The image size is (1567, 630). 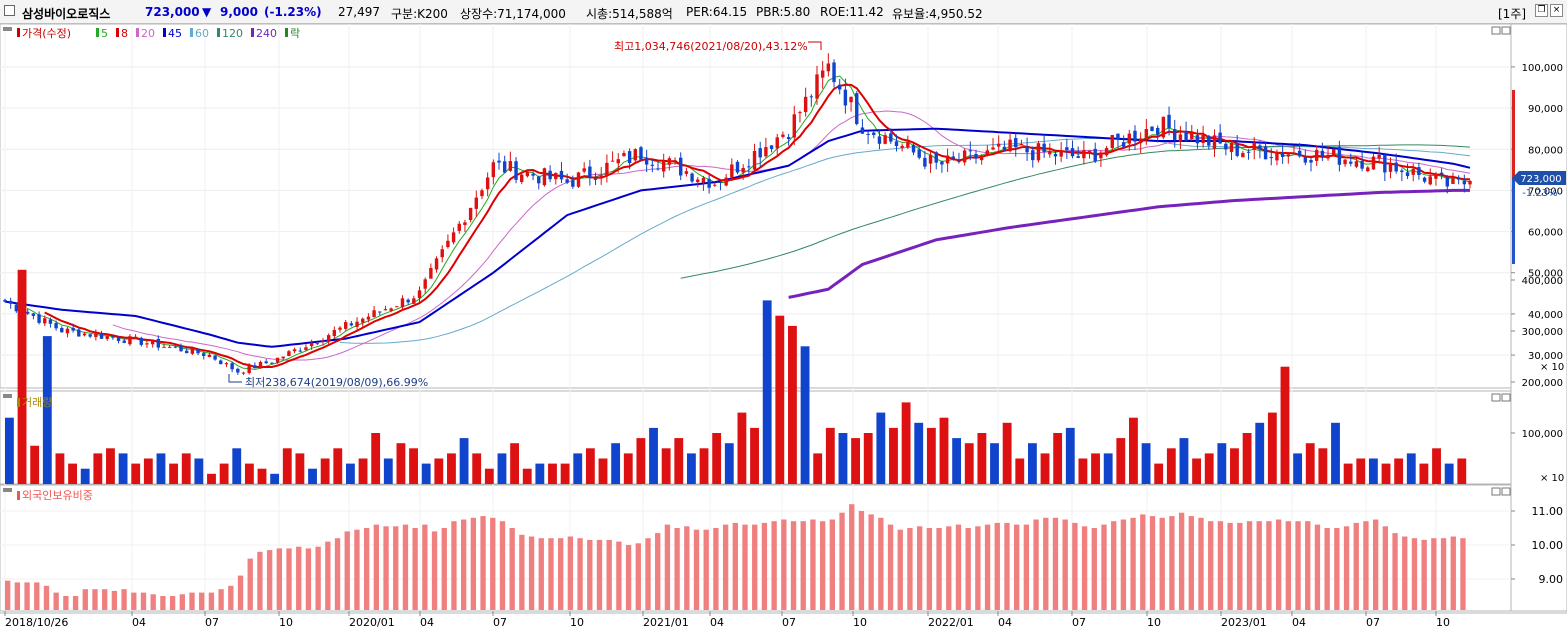 I want to click on close-icon: ×, so click(x=1556, y=10).